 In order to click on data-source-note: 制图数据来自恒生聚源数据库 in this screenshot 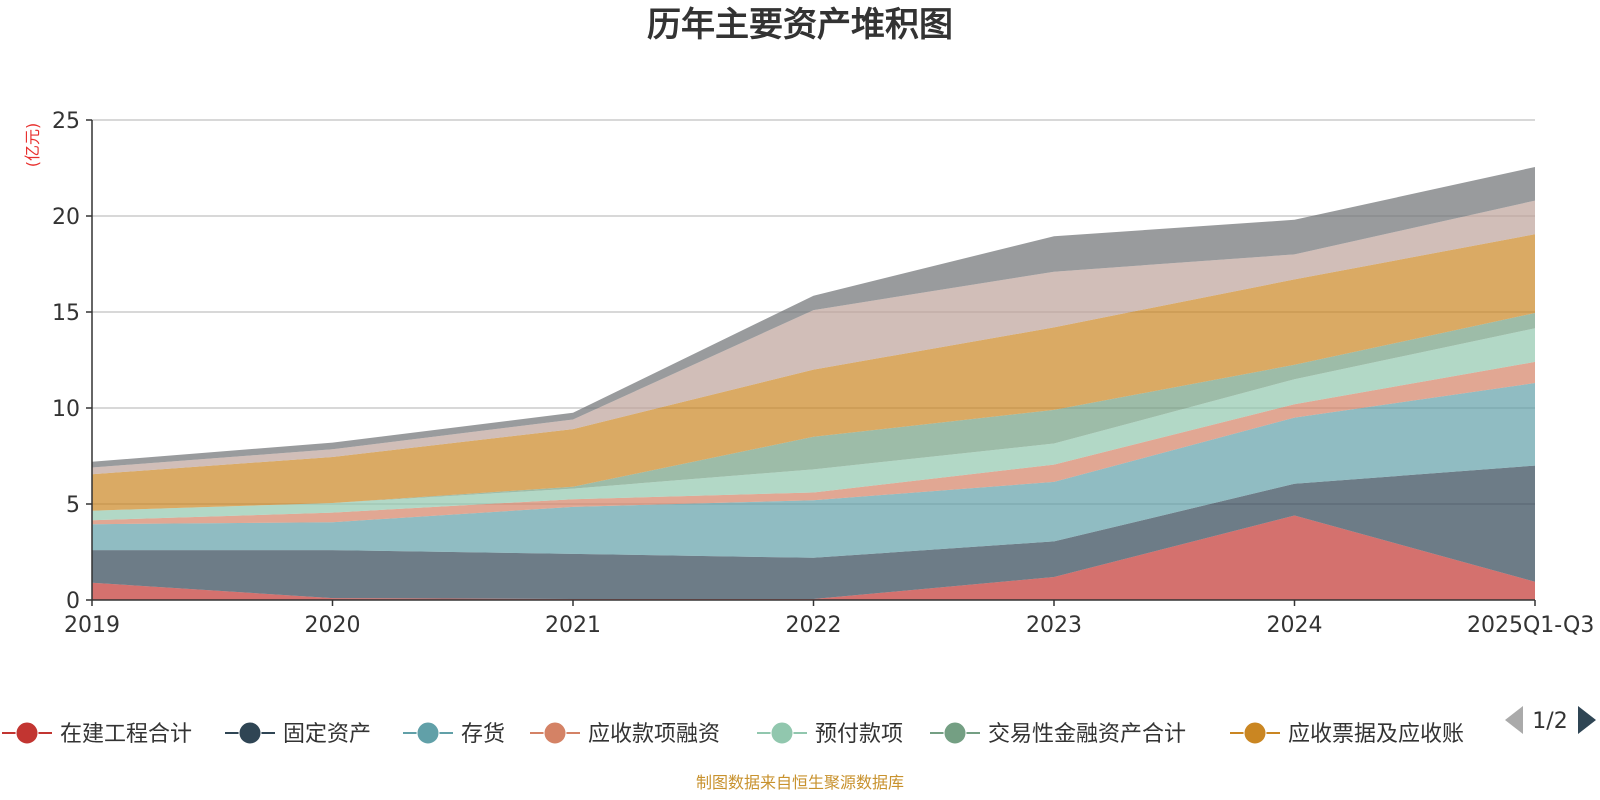, I will do `click(800, 782)`.